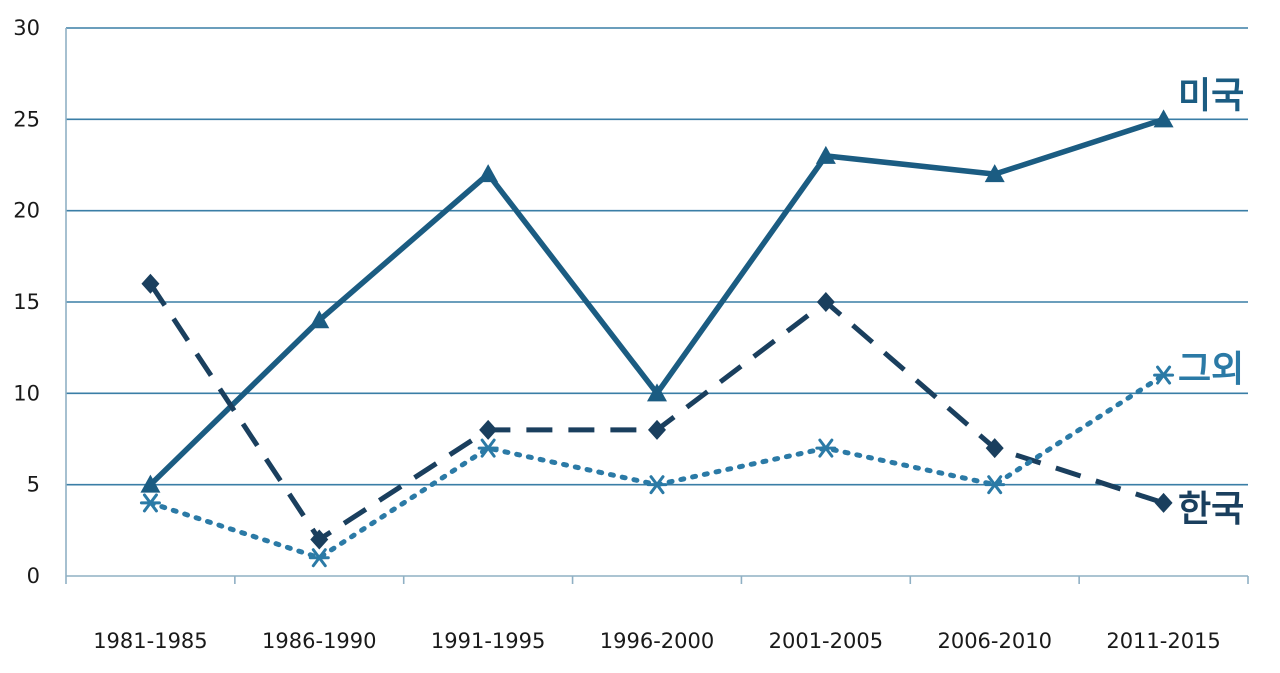 The image size is (1280, 673). I want to click on y-tick-label: 15, so click(26, 302).